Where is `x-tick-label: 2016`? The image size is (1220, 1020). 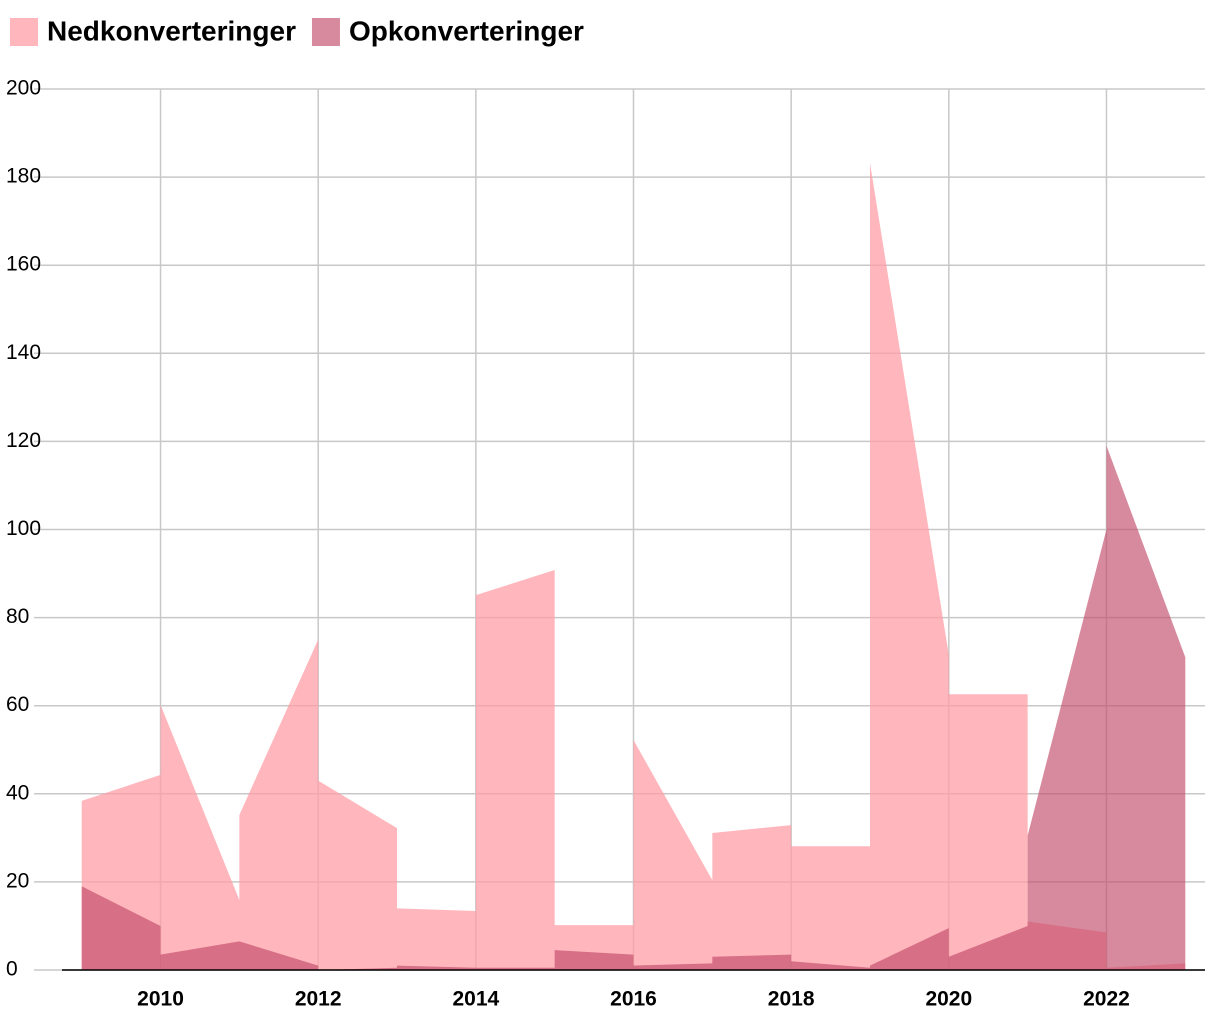
x-tick-label: 2016 is located at coordinates (633, 999).